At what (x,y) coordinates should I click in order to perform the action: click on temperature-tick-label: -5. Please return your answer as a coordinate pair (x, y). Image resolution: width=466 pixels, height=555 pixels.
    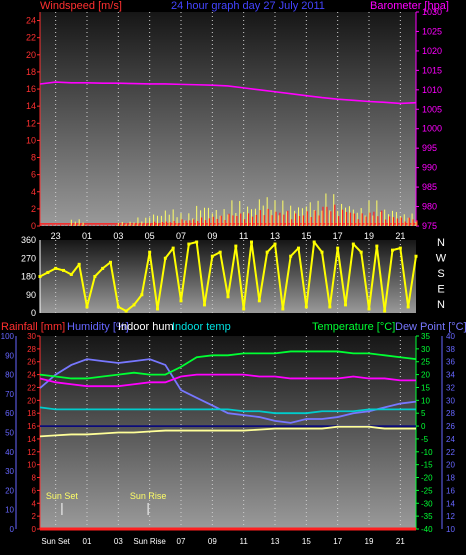
    Looking at the image, I should click on (425, 439).